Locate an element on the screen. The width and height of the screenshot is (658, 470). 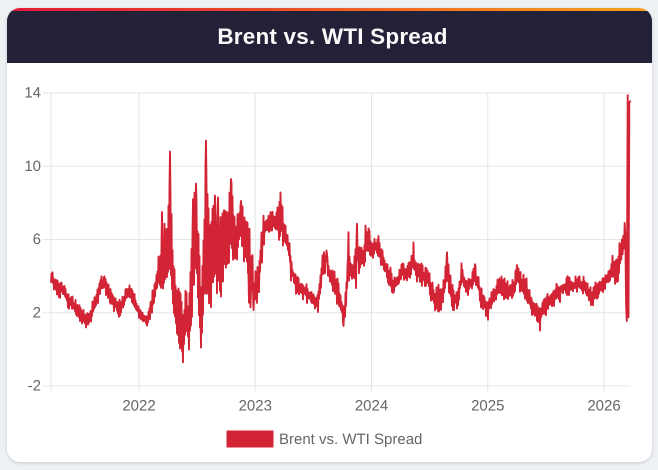
svg-text: 2025 is located at coordinates (487, 406).